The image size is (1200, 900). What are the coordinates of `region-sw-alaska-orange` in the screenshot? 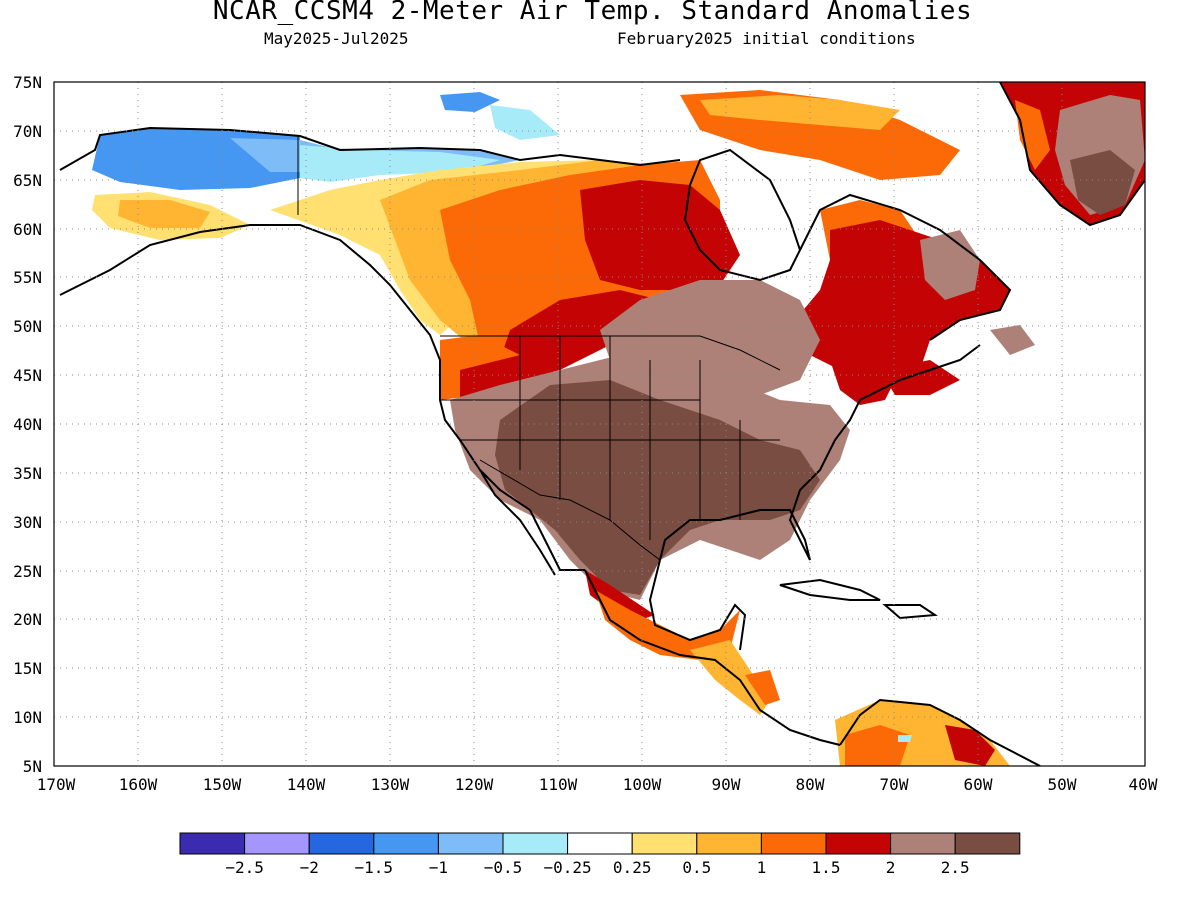 It's located at (164, 214).